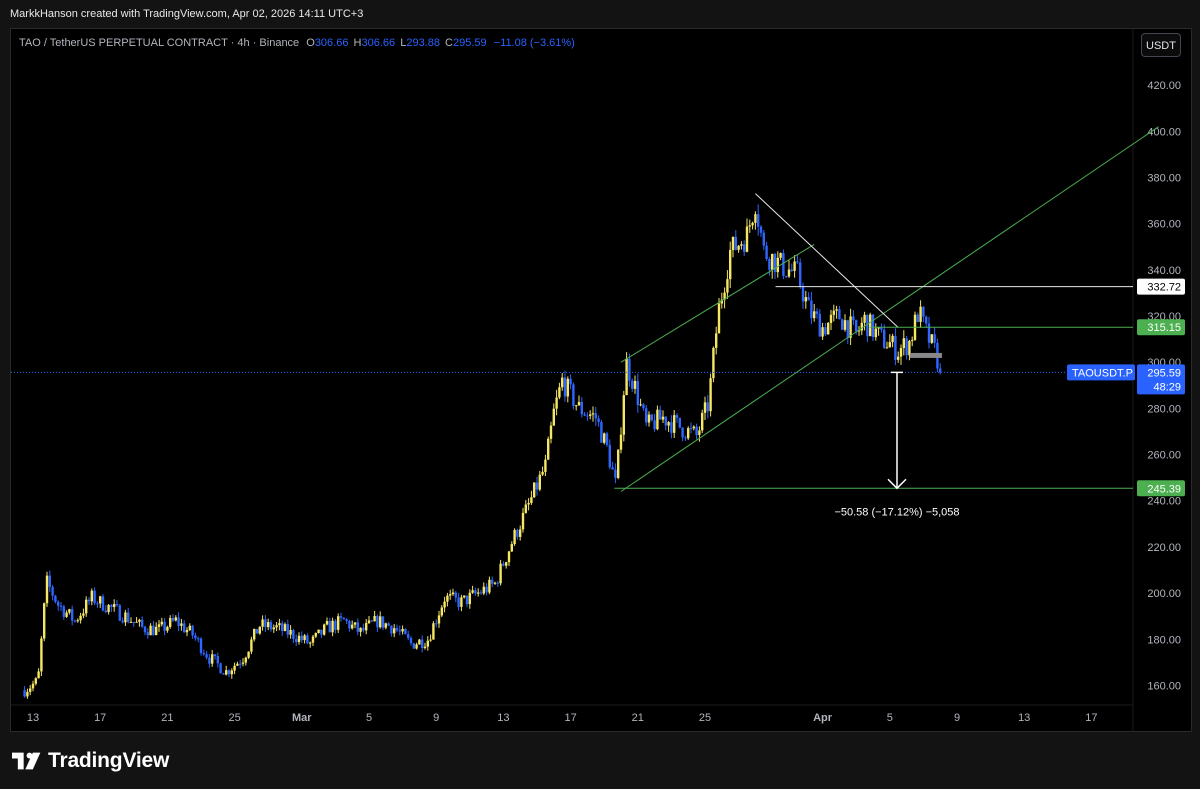 This screenshot has height=789, width=1200. What do you see at coordinates (33, 718) in the screenshot?
I see `x-tick-label: 13` at bounding box center [33, 718].